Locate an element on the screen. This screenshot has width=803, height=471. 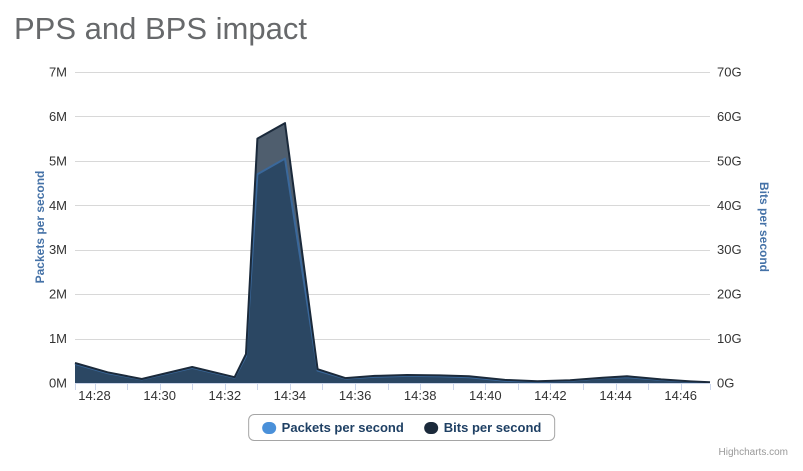
y-tick-label-left: 7M is located at coordinates (58, 72).